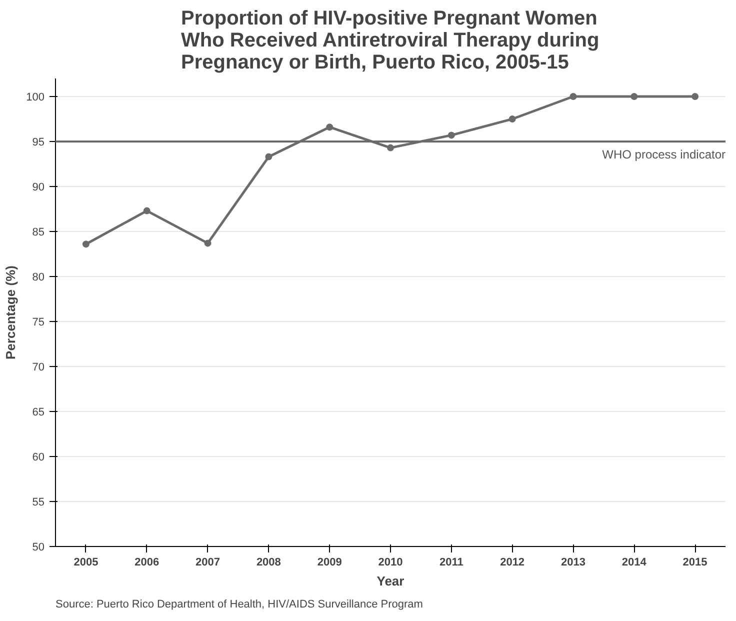  Describe the element at coordinates (147, 562) in the screenshot. I see `x-tick-label: 2006` at that location.